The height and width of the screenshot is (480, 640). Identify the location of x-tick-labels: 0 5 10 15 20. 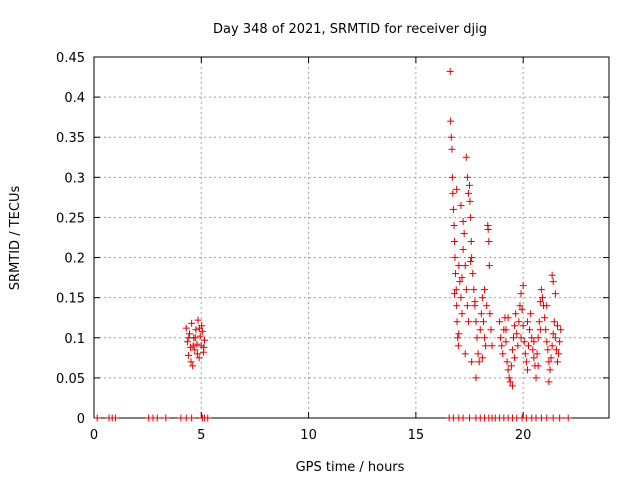
(311, 435).